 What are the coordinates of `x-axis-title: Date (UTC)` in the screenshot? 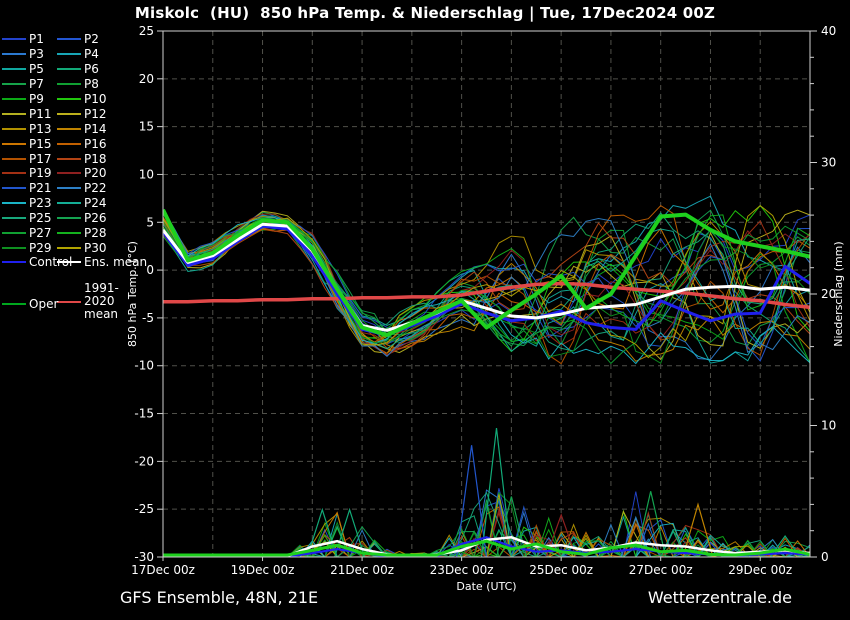 It's located at (486, 586).